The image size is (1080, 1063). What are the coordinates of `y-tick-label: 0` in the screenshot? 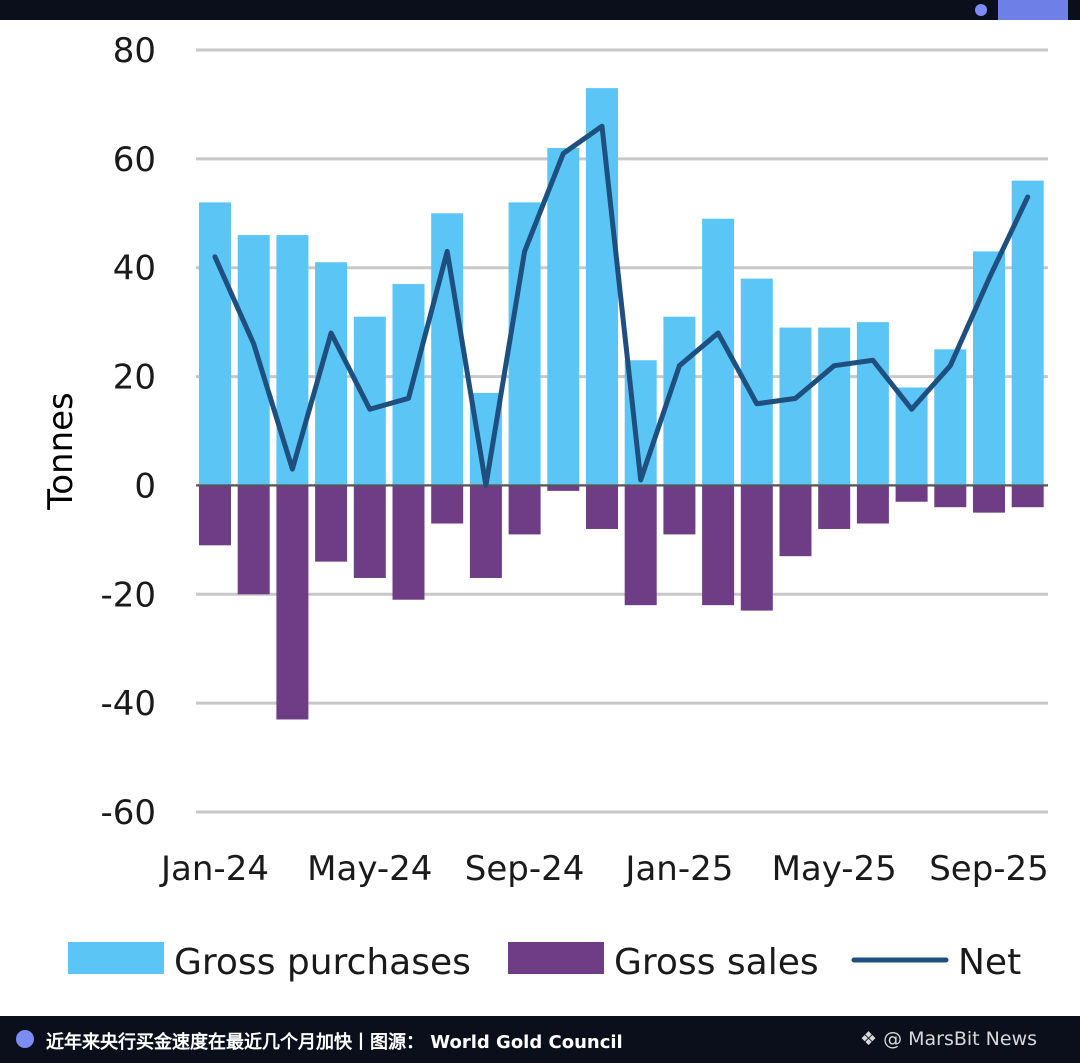 It's located at (145, 486).